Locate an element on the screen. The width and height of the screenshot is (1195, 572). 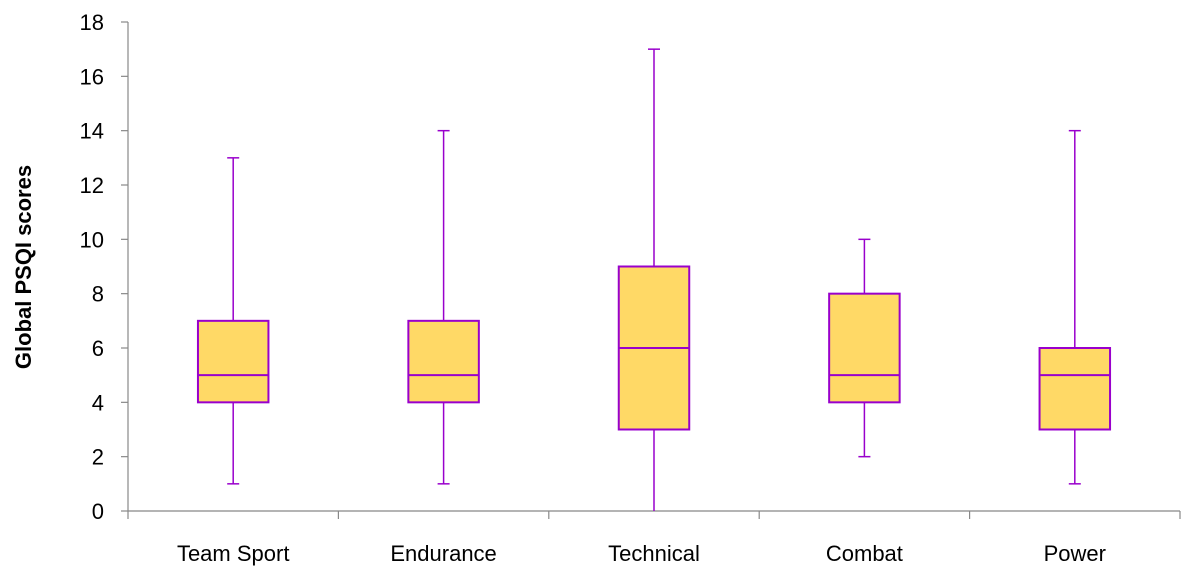
x-category-label: Power is located at coordinates (1075, 553).